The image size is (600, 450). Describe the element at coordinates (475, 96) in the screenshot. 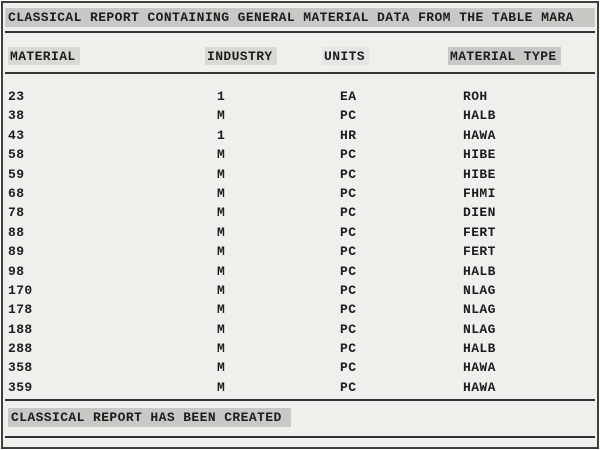

I see `cell-material-type: ROH` at that location.